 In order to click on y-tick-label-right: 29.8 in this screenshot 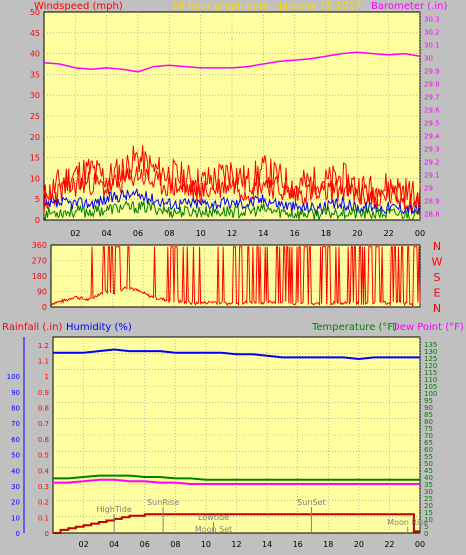, I will do `click(432, 85)`.